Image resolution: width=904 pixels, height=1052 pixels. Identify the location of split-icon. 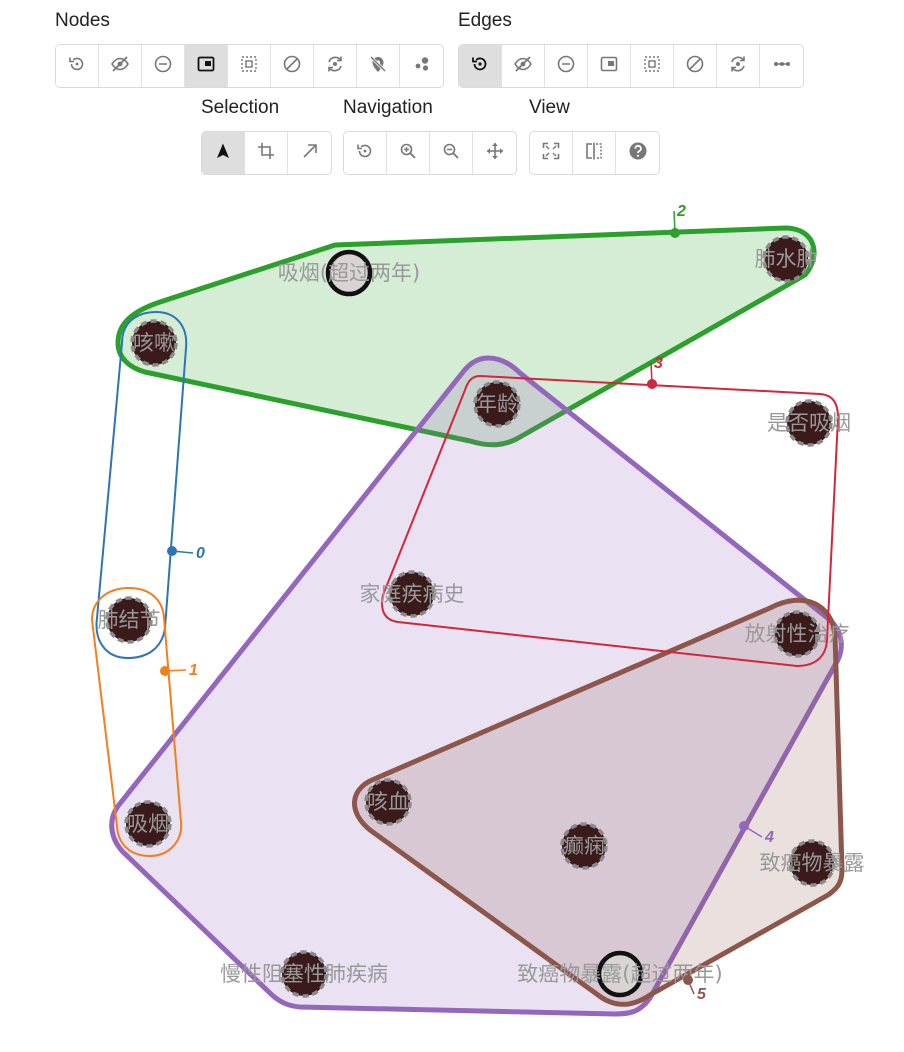
(594, 153).